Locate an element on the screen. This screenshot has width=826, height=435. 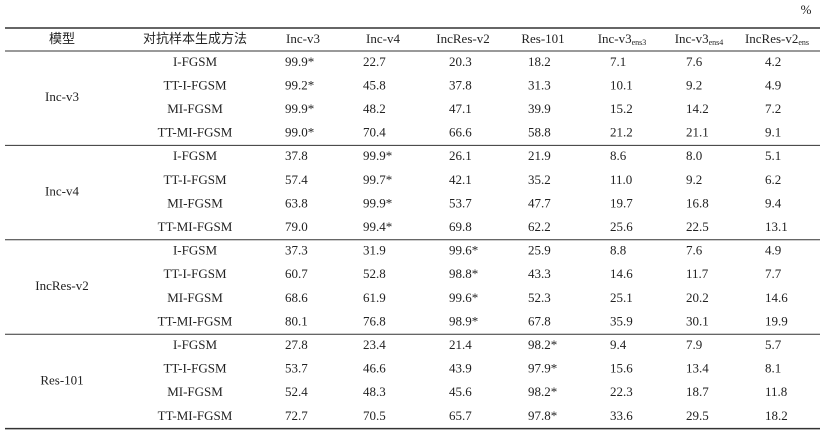
cell-value: 25.1 is located at coordinates (621, 297).